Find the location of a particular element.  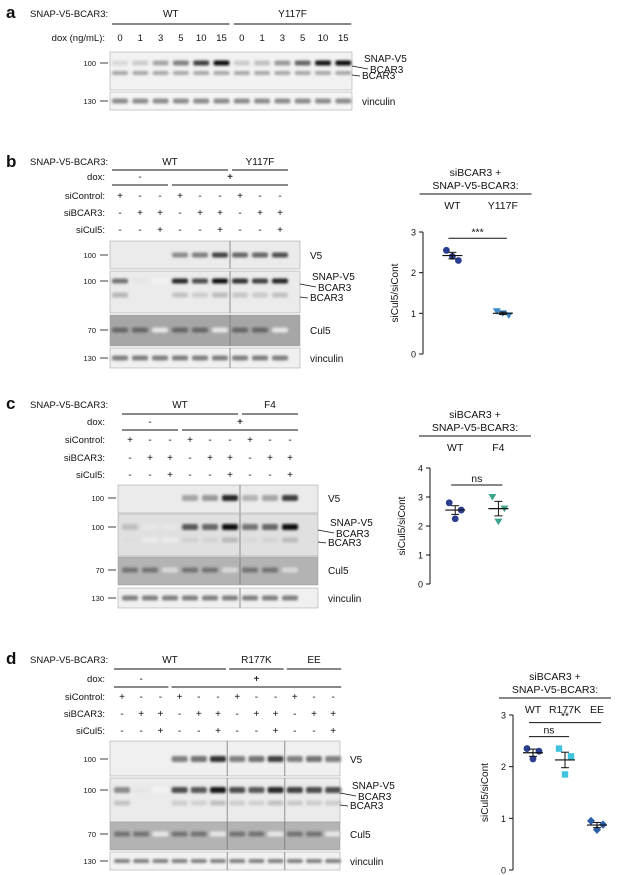

y-tick-label: 3 is located at coordinates (503, 716).